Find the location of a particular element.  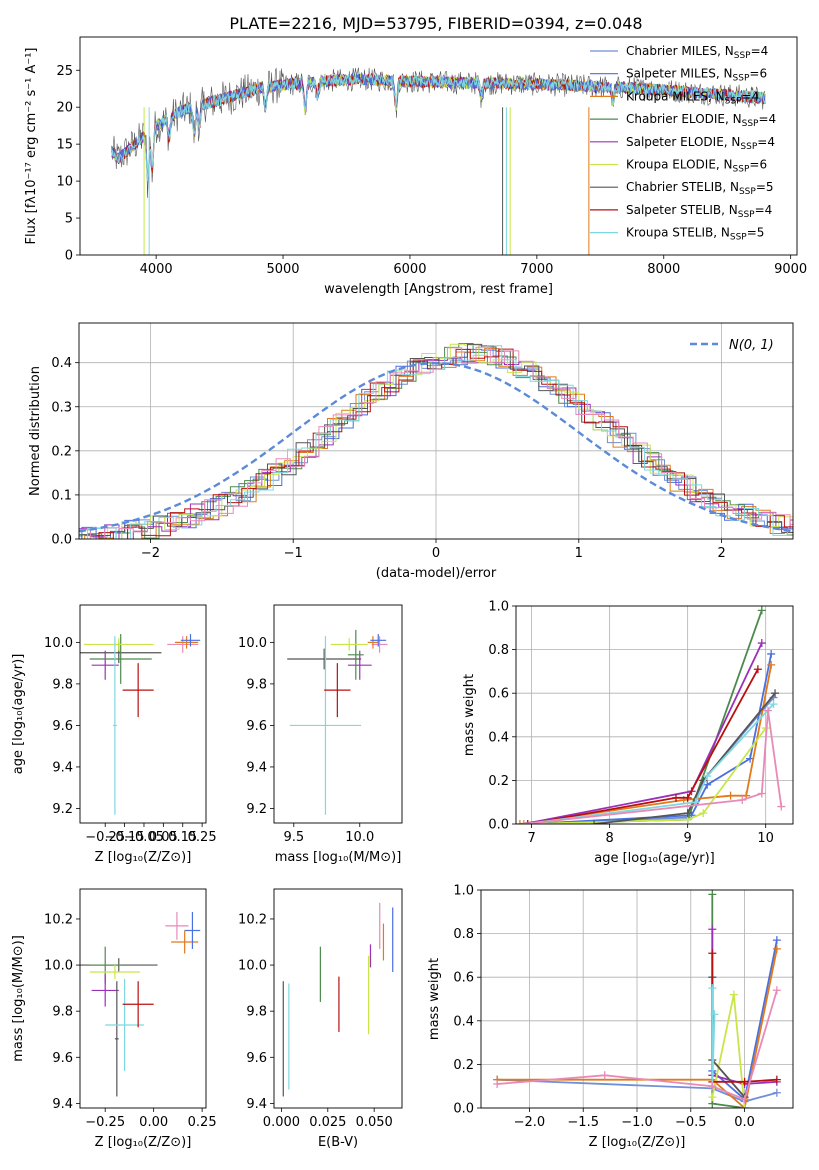

y-tick-label: 0.3 is located at coordinates (61, 407).